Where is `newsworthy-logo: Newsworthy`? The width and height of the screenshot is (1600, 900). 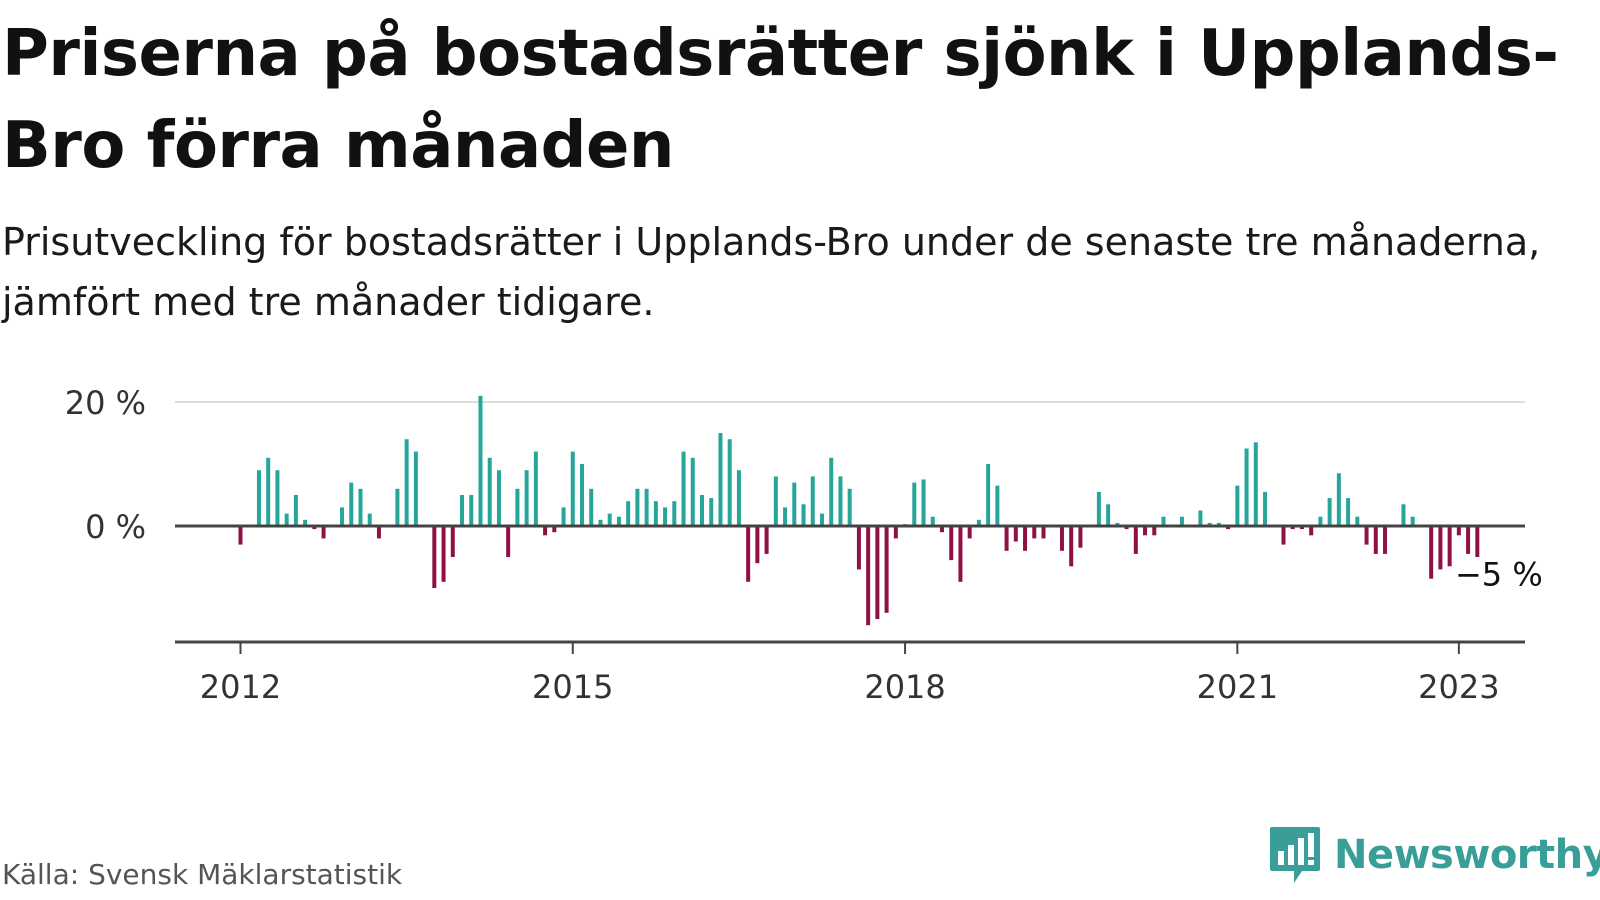 newsworthy-logo: Newsworthy is located at coordinates (1434, 855).